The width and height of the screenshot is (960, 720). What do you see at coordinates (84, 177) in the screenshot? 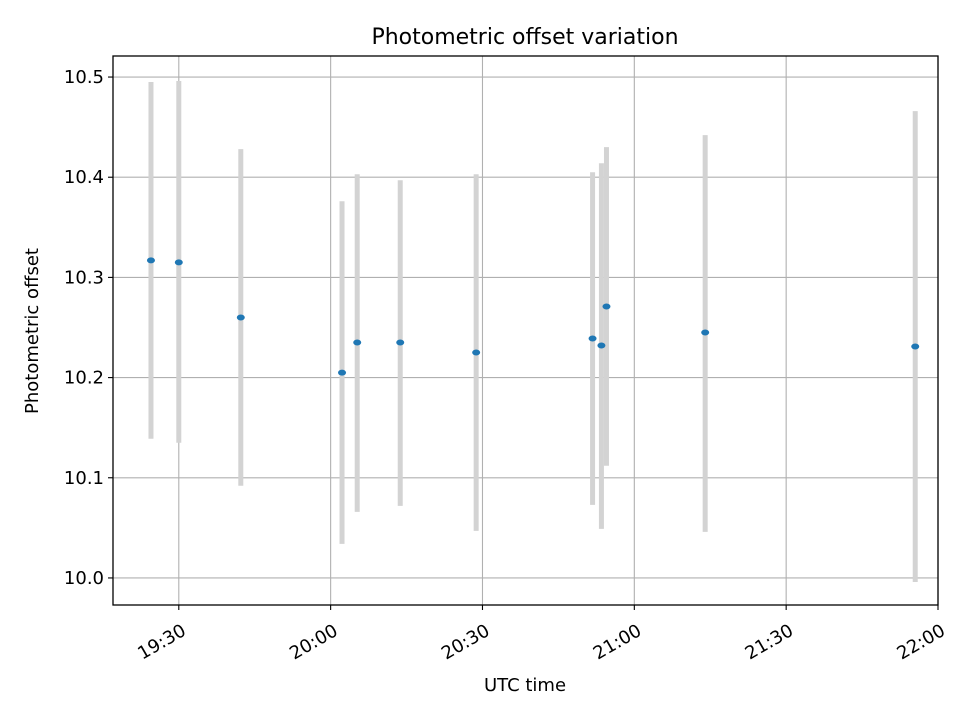
I see `y-tick-label: 10.4` at bounding box center [84, 177].